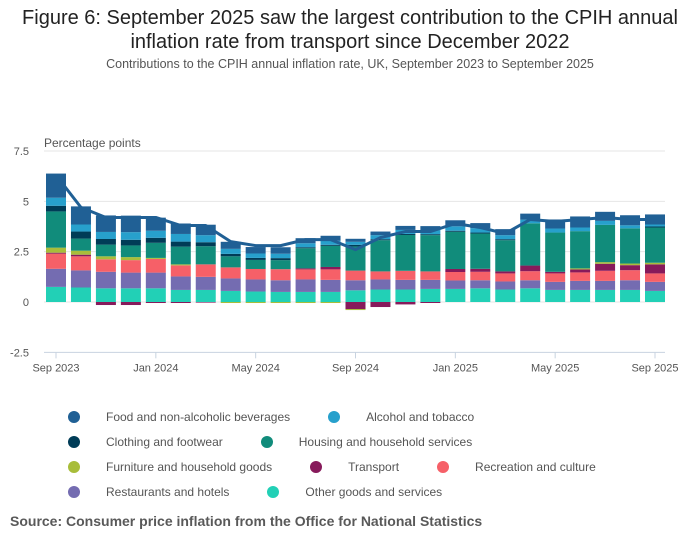 Image resolution: width=700 pixels, height=549 pixels. What do you see at coordinates (354, 213) in the screenshot?
I see `cpih-rate-line` at bounding box center [354, 213].